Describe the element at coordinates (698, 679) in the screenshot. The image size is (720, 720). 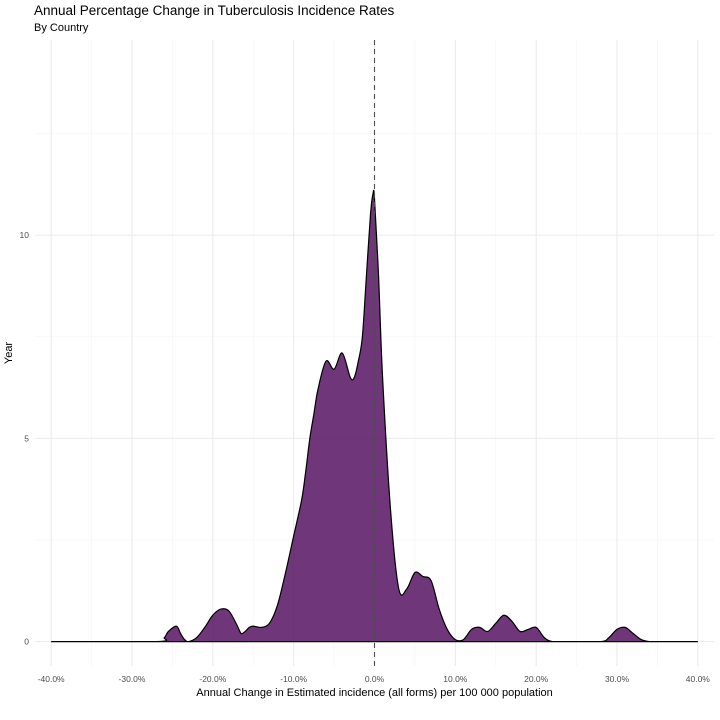
I see `x-tick-label: 40.0%` at that location.